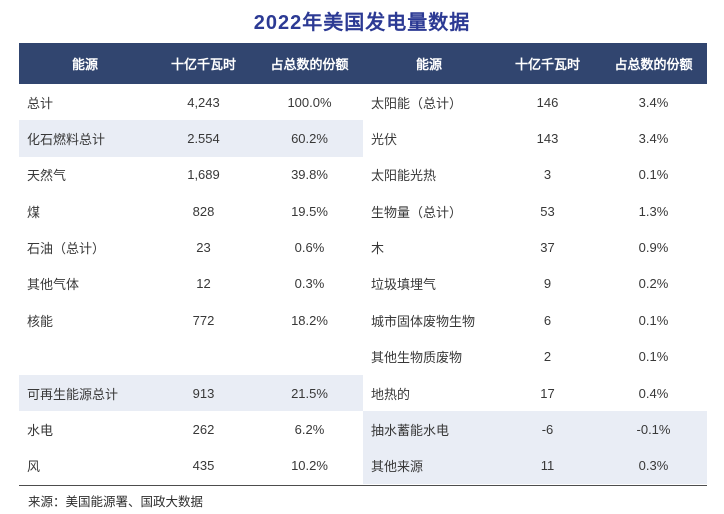 This screenshot has height=514, width=724. Describe the element at coordinates (34, 212) in the screenshot. I see `energy-name-cell: 煤` at that location.